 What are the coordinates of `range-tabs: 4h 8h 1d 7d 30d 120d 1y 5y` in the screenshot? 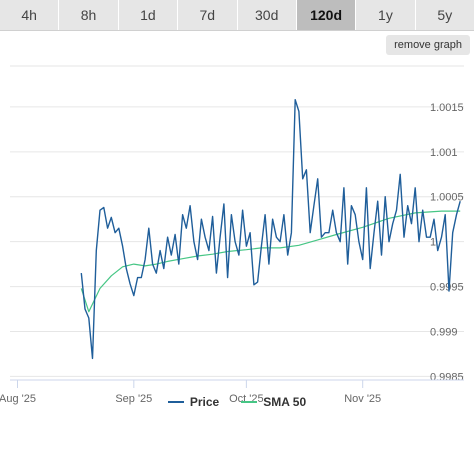 It's located at (237, 15).